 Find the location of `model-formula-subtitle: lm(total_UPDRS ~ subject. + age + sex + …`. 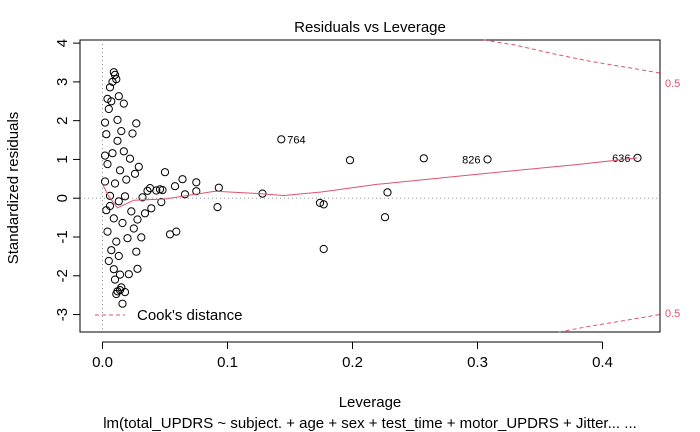

model-formula-subtitle: lm(total_UPDRS ~ subject. + age + sex + … is located at coordinates (370, 423).